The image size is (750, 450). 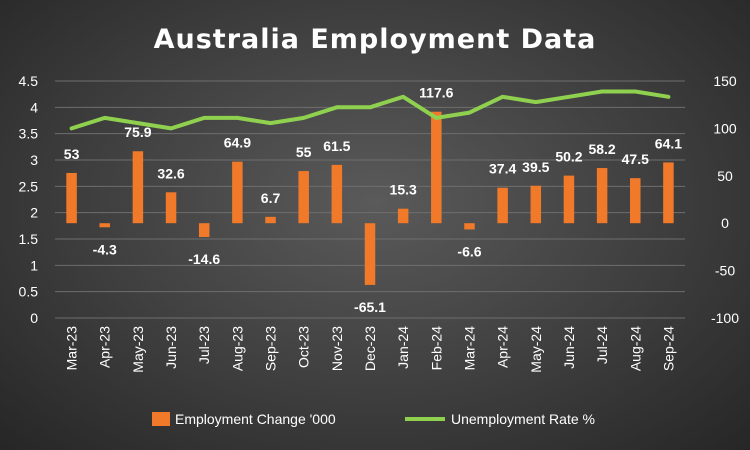 What do you see at coordinates (668, 143) in the screenshot?
I see `data-label: 64.1` at bounding box center [668, 143].